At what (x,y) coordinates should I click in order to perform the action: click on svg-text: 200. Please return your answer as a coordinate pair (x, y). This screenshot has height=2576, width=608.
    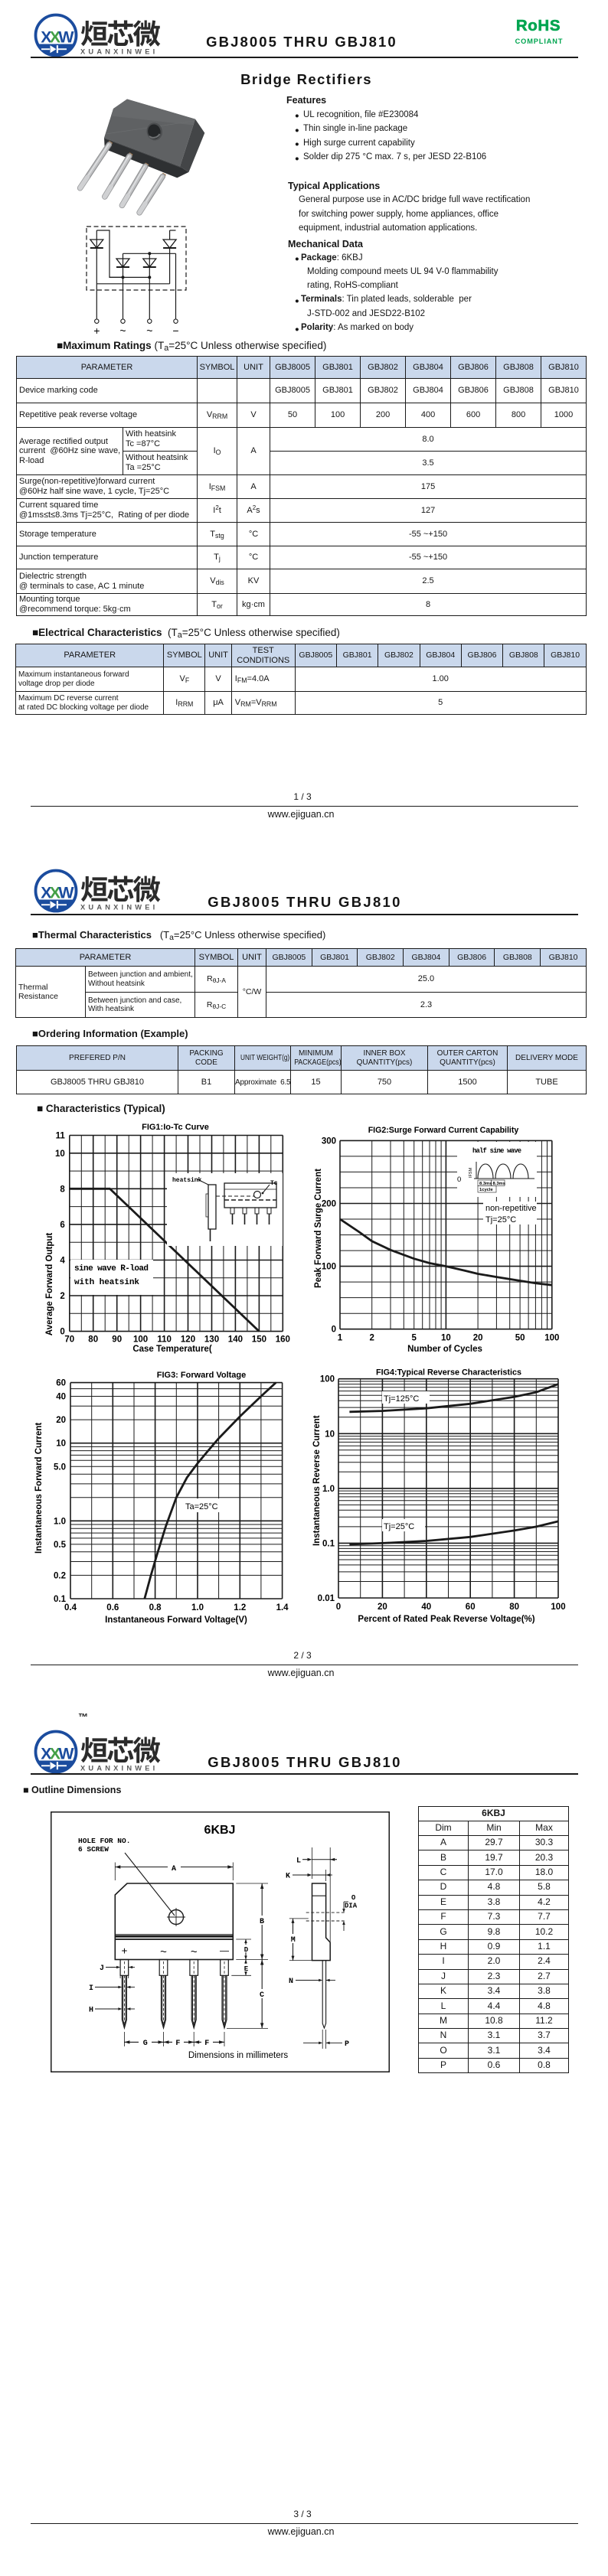
    Looking at the image, I should click on (329, 1204).